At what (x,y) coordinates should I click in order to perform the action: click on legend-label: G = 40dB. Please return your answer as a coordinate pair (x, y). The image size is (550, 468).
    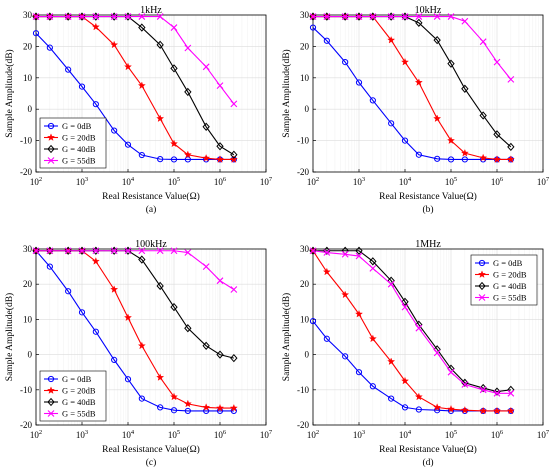
    Looking at the image, I should click on (79, 149).